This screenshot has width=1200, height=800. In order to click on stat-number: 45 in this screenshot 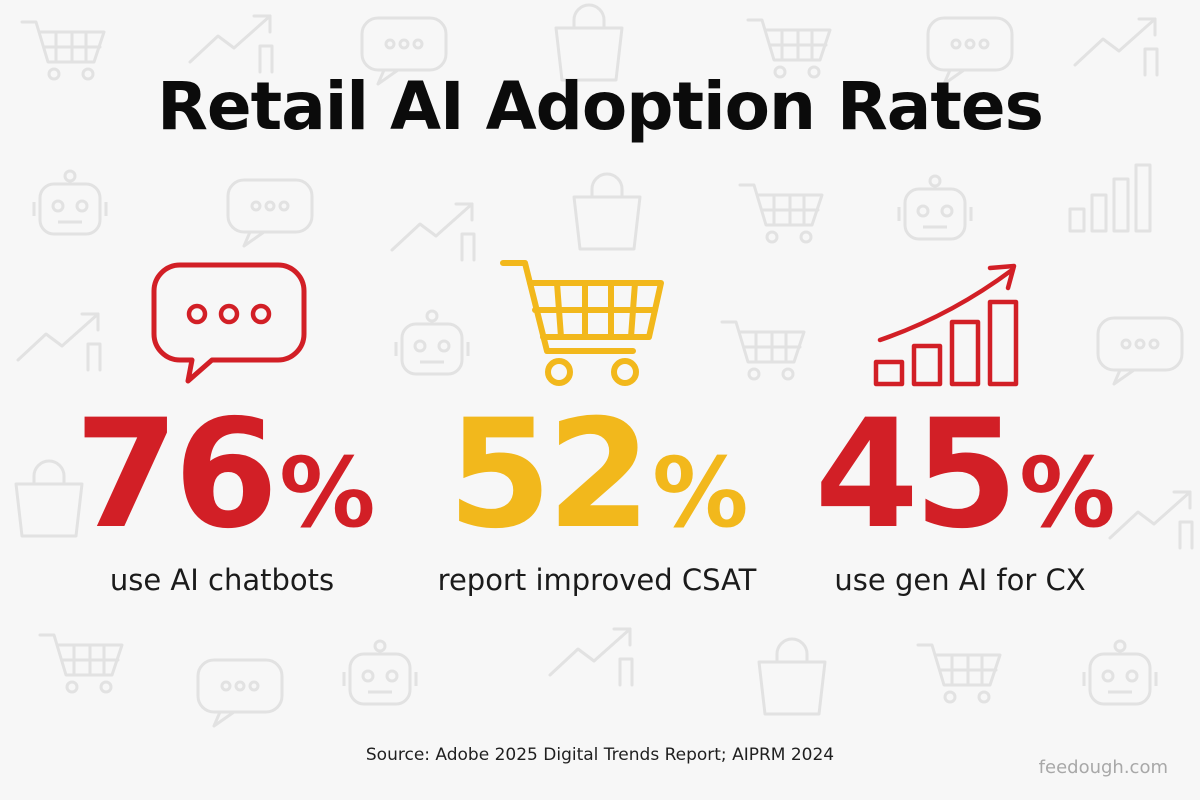, I will do `click(916, 475)`.